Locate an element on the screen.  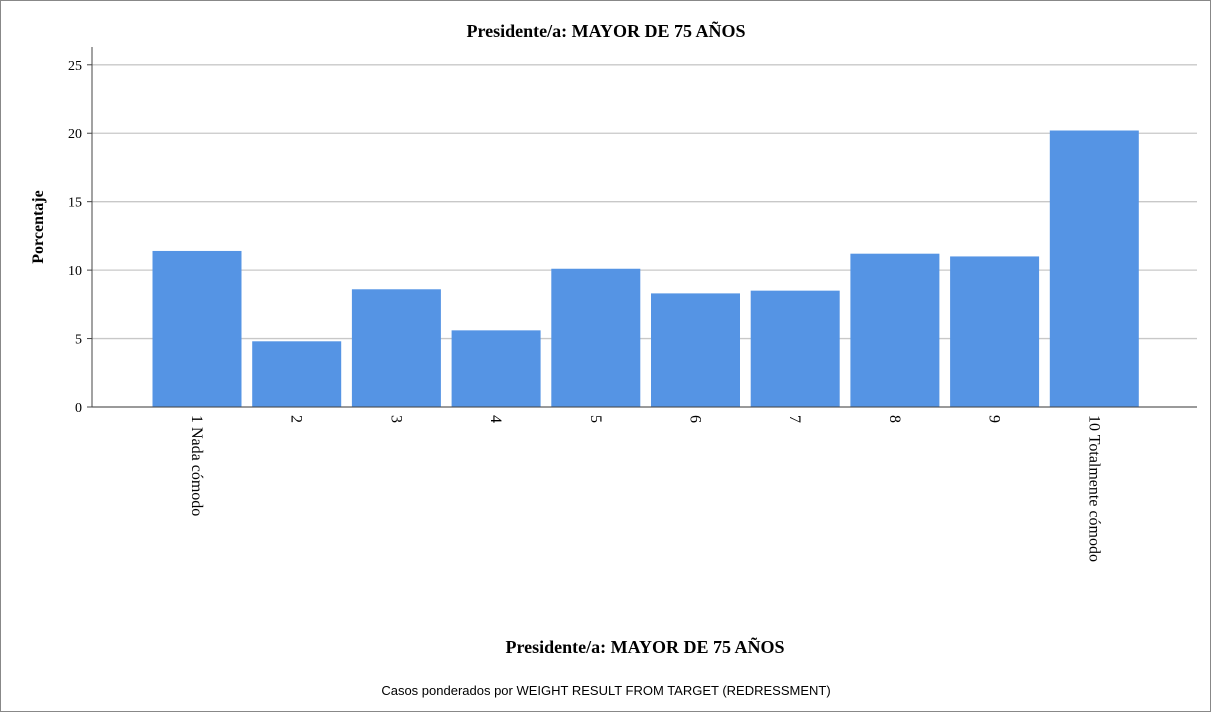
x-tick-label: 8 is located at coordinates (894, 419).